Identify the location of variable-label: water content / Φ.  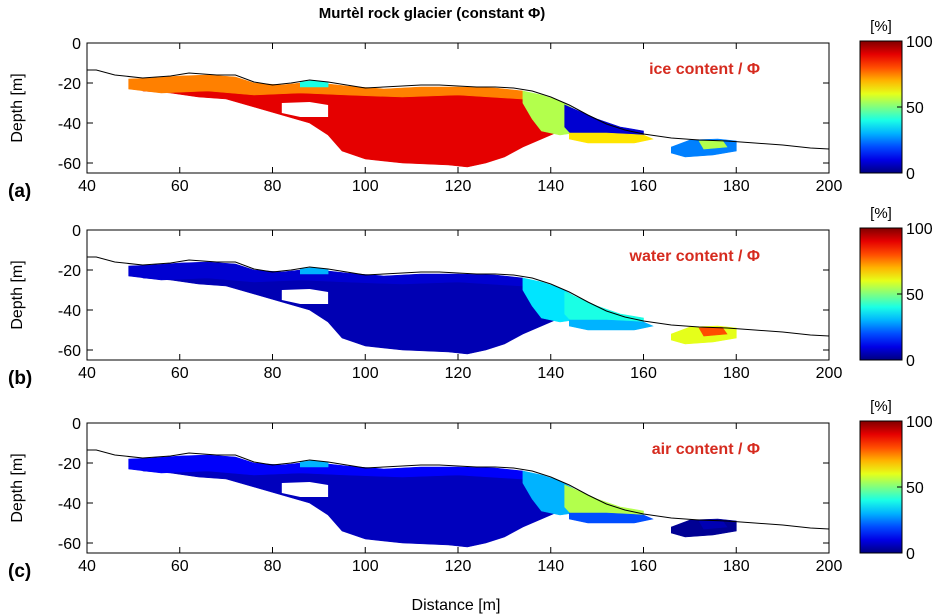
(694, 256).